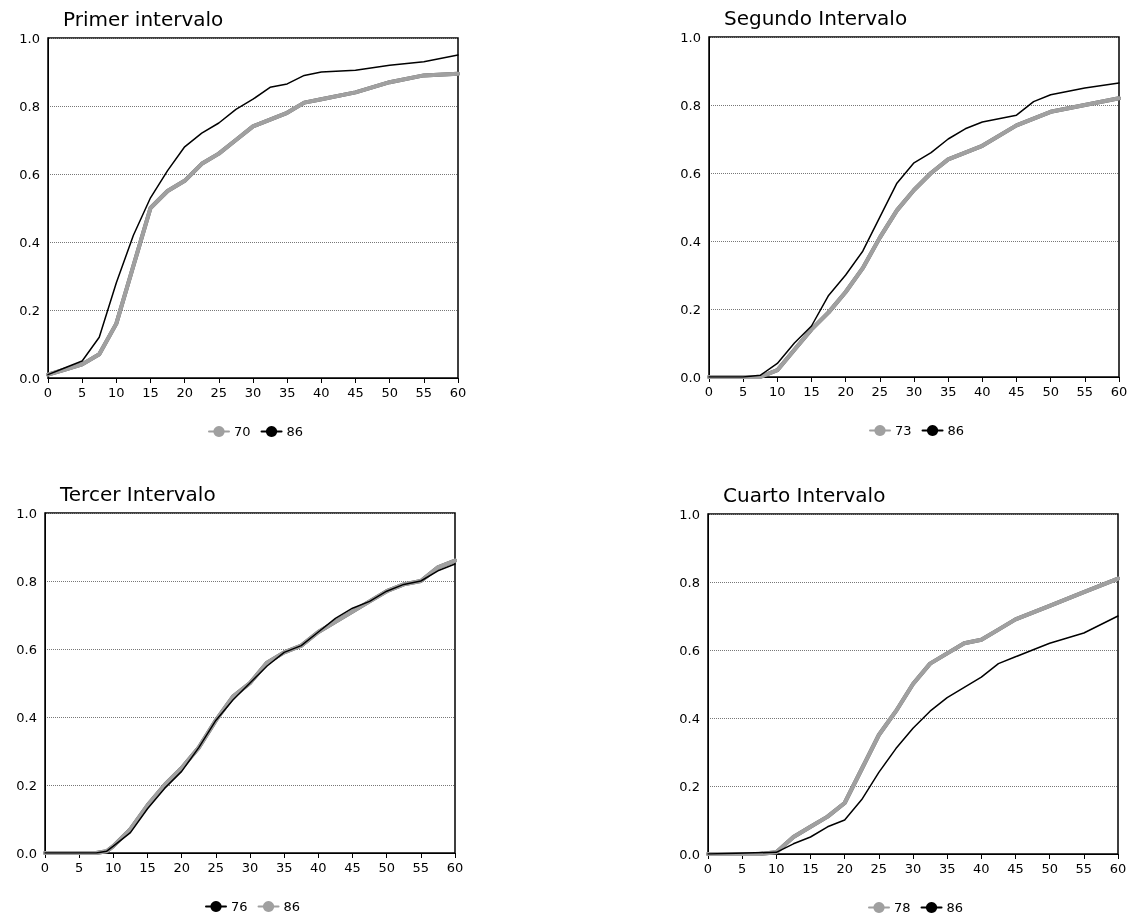 The width and height of the screenshot is (1133, 920). Describe the element at coordinates (903, 430) in the screenshot. I see `legend-label: 73` at that location.